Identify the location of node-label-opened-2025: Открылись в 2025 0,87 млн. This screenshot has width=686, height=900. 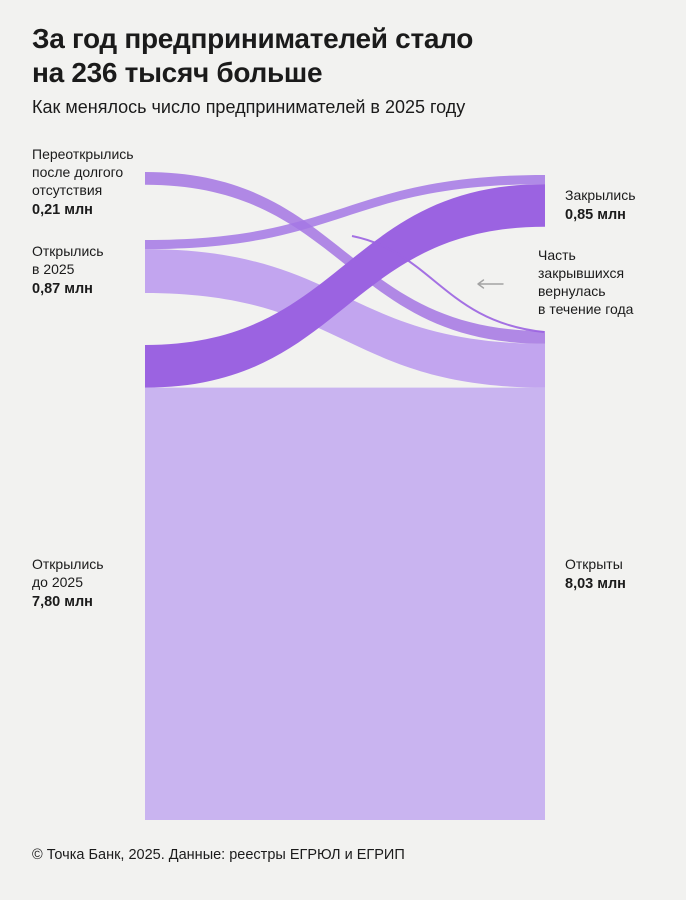
(68, 270).